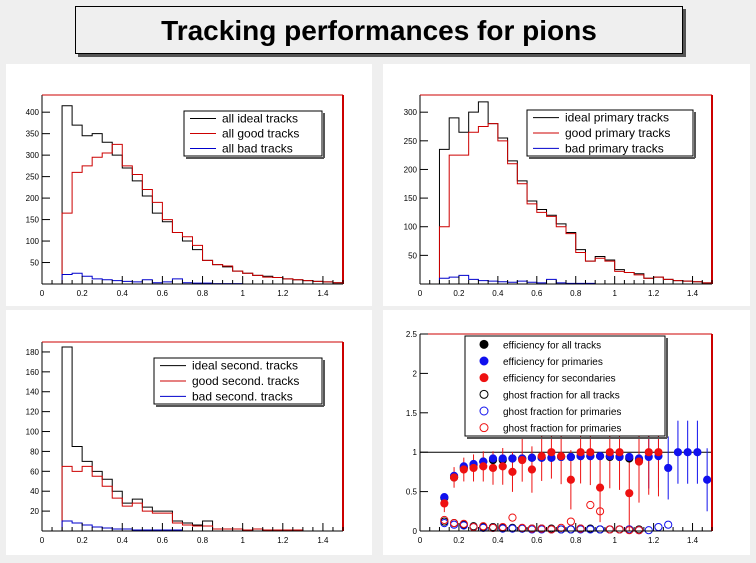 The height and width of the screenshot is (563, 756). What do you see at coordinates (559, 379) in the screenshot?
I see `legend-entry: efficiency for secondaries` at bounding box center [559, 379].